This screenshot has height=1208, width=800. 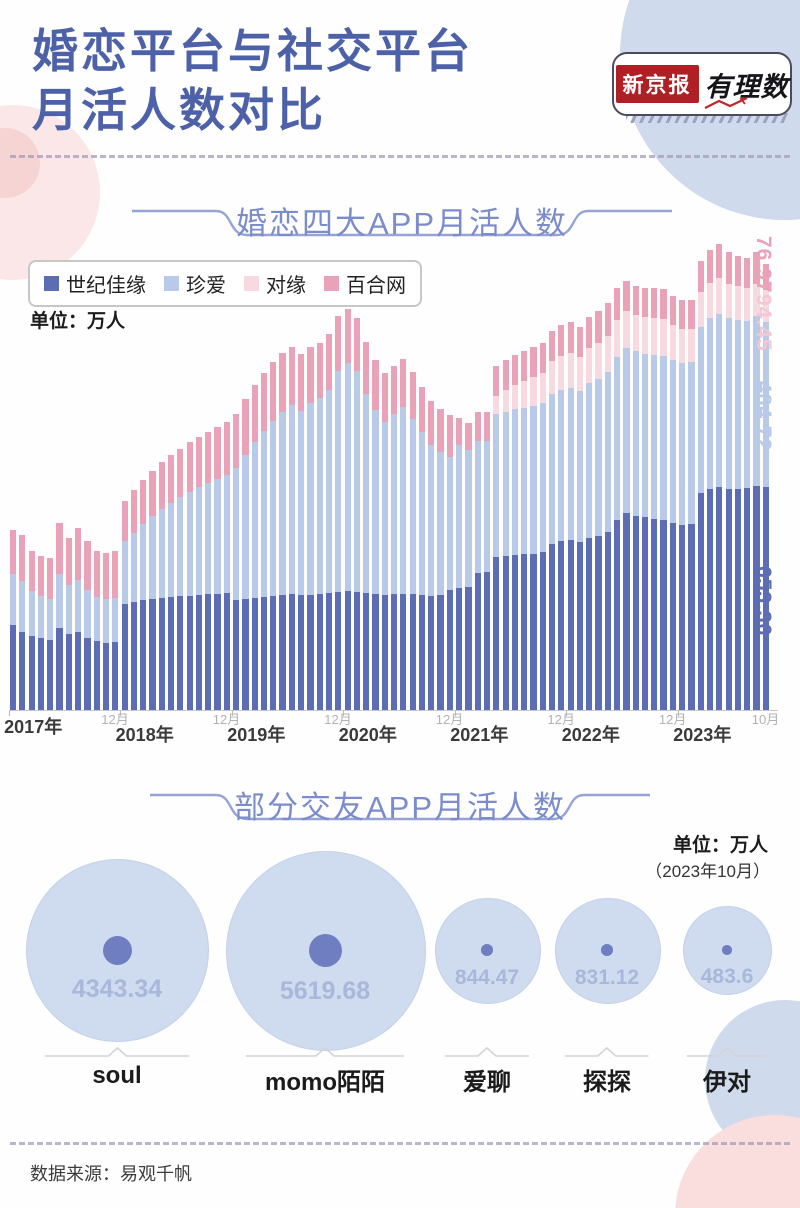 What do you see at coordinates (487, 978) in the screenshot?
I see `bubble-value-爱聊: 844.47` at bounding box center [487, 978].